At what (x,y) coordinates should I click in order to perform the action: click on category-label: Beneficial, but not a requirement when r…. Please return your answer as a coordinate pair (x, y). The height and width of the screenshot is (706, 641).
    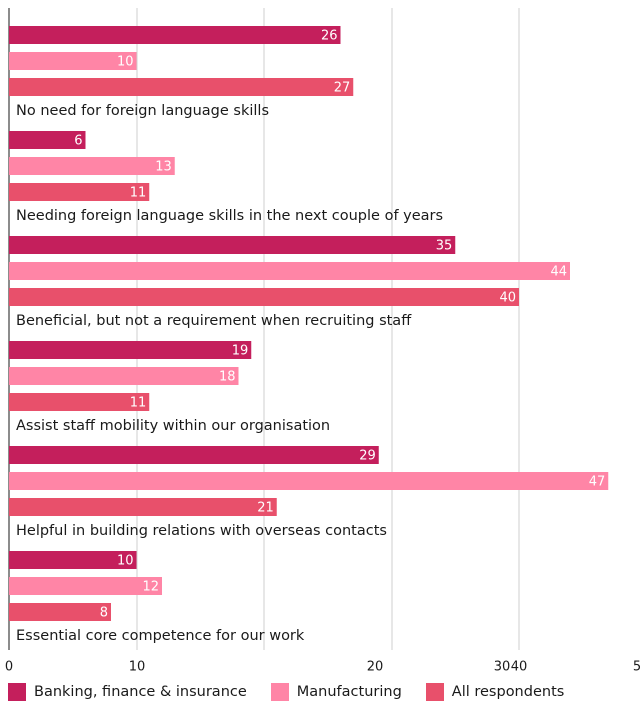
    Looking at the image, I should click on (214, 321).